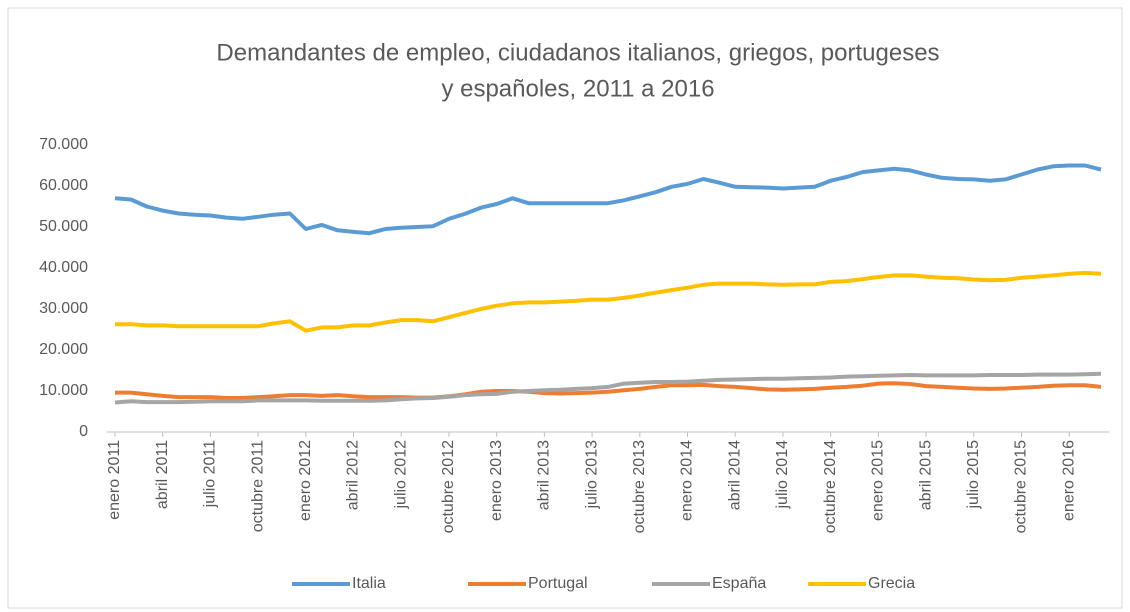 This screenshot has width=1130, height=612. Describe the element at coordinates (734, 475) in the screenshot. I see `x-tick-label: abril 2014` at that location.